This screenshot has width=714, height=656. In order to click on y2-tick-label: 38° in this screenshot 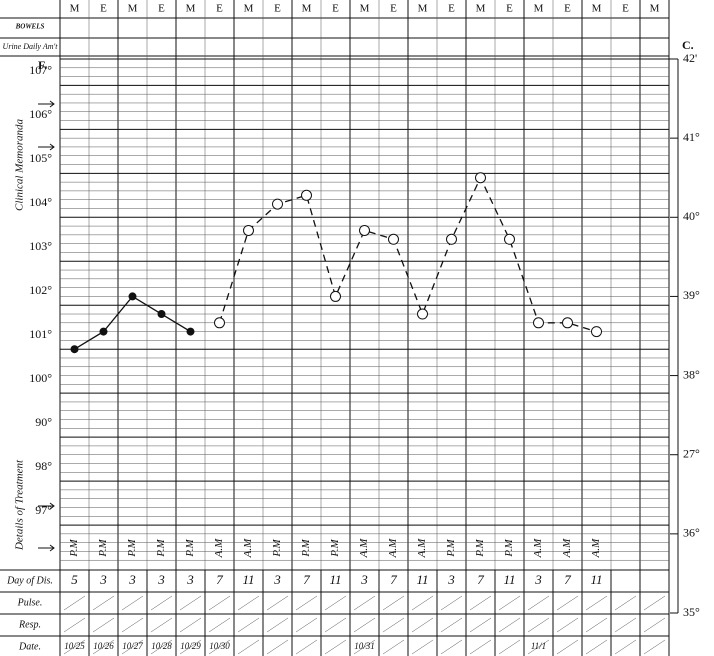, I will do `click(691, 374)`.